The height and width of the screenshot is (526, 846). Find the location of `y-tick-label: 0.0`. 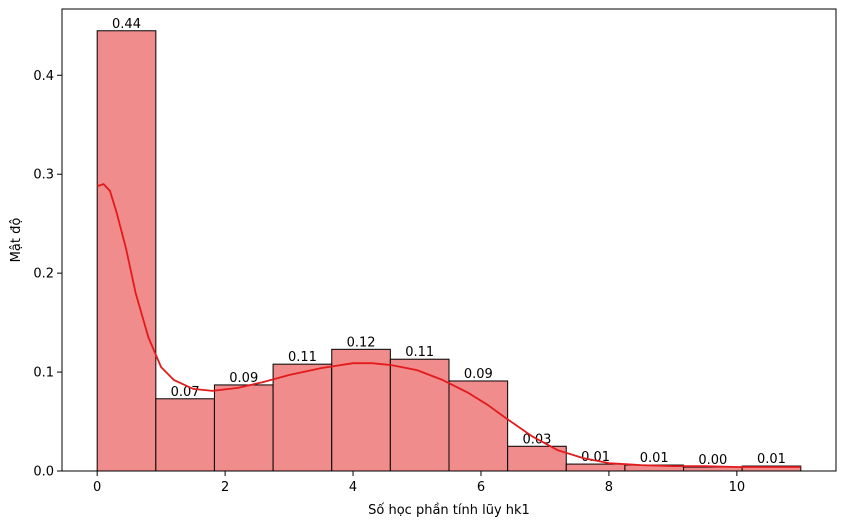

y-tick-label: 0.0 is located at coordinates (43, 472).